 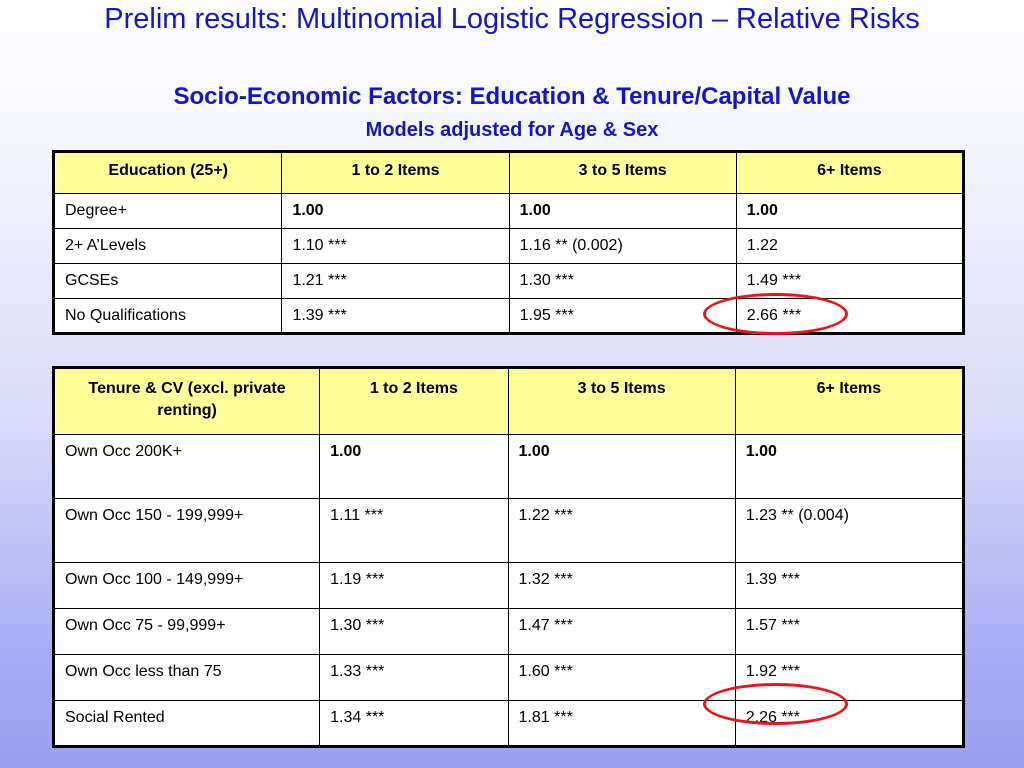 I want to click on table-cell: 1.22 ***, so click(x=621, y=530).